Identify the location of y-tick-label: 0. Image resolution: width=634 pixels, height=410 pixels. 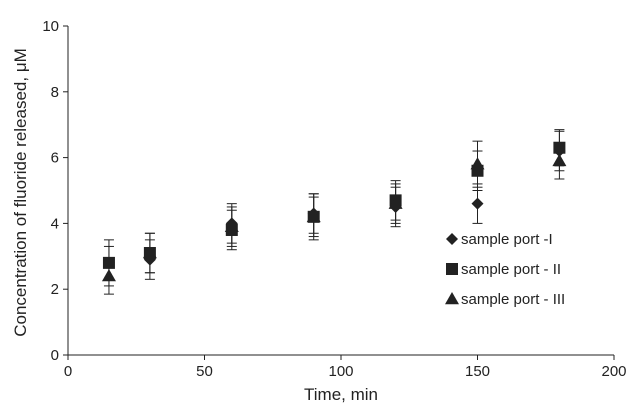
(55, 355).